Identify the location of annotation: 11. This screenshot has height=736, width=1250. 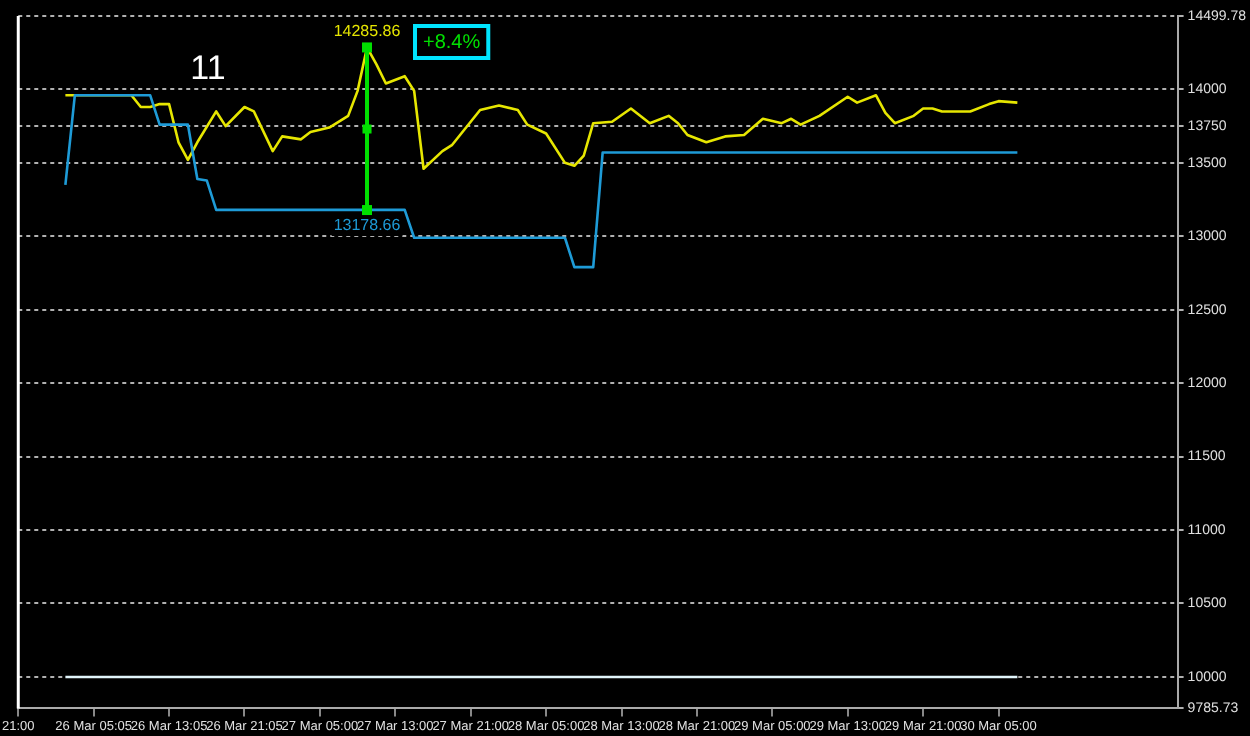
(208, 68).